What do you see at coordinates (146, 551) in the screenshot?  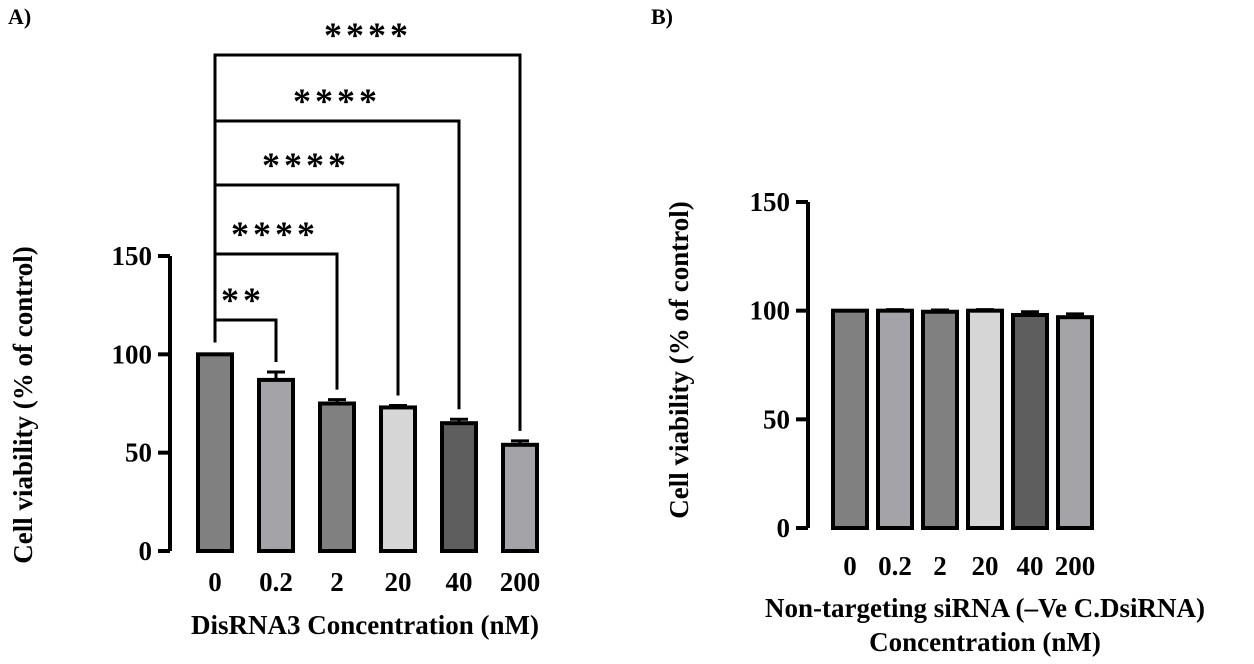 I see `panel-a-y-tick-label: 0` at bounding box center [146, 551].